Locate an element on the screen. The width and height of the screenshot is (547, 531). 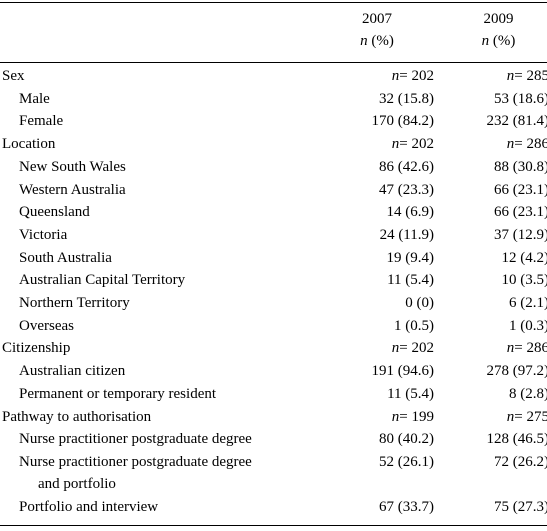
n-value: = 199 is located at coordinates (416, 416).